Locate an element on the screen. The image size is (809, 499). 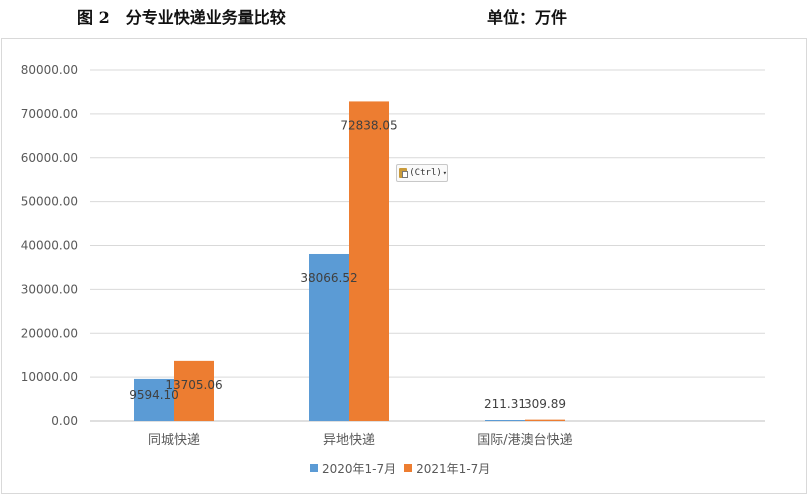
category-label: 国际/港澳台快递 is located at coordinates (524, 440).